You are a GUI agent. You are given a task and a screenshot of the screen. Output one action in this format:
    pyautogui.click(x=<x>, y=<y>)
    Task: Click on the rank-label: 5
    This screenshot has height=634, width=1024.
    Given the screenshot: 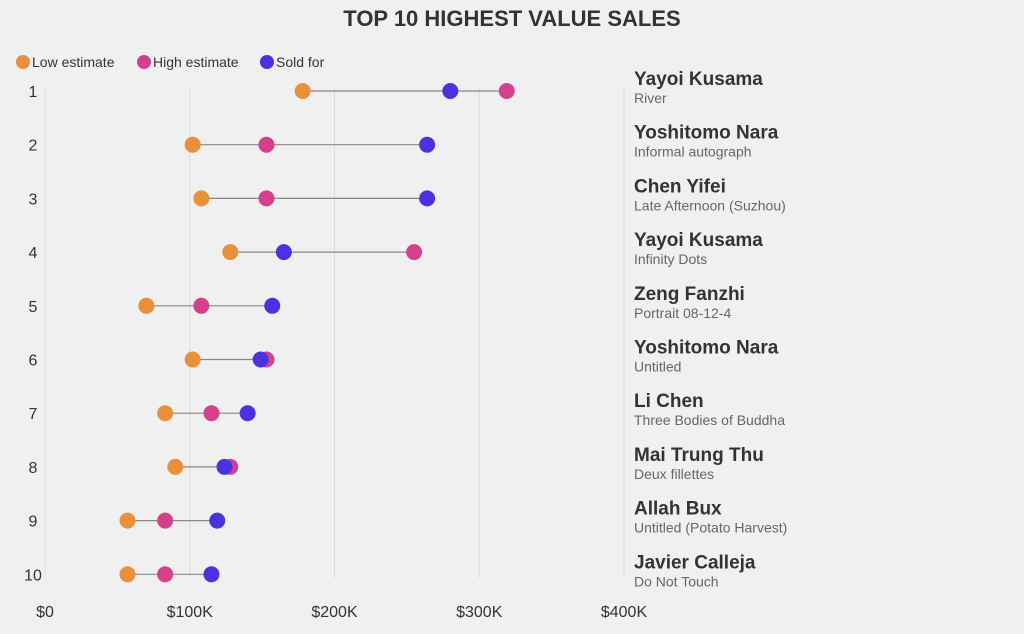 What is the action you would take?
    pyautogui.click(x=33, y=307)
    